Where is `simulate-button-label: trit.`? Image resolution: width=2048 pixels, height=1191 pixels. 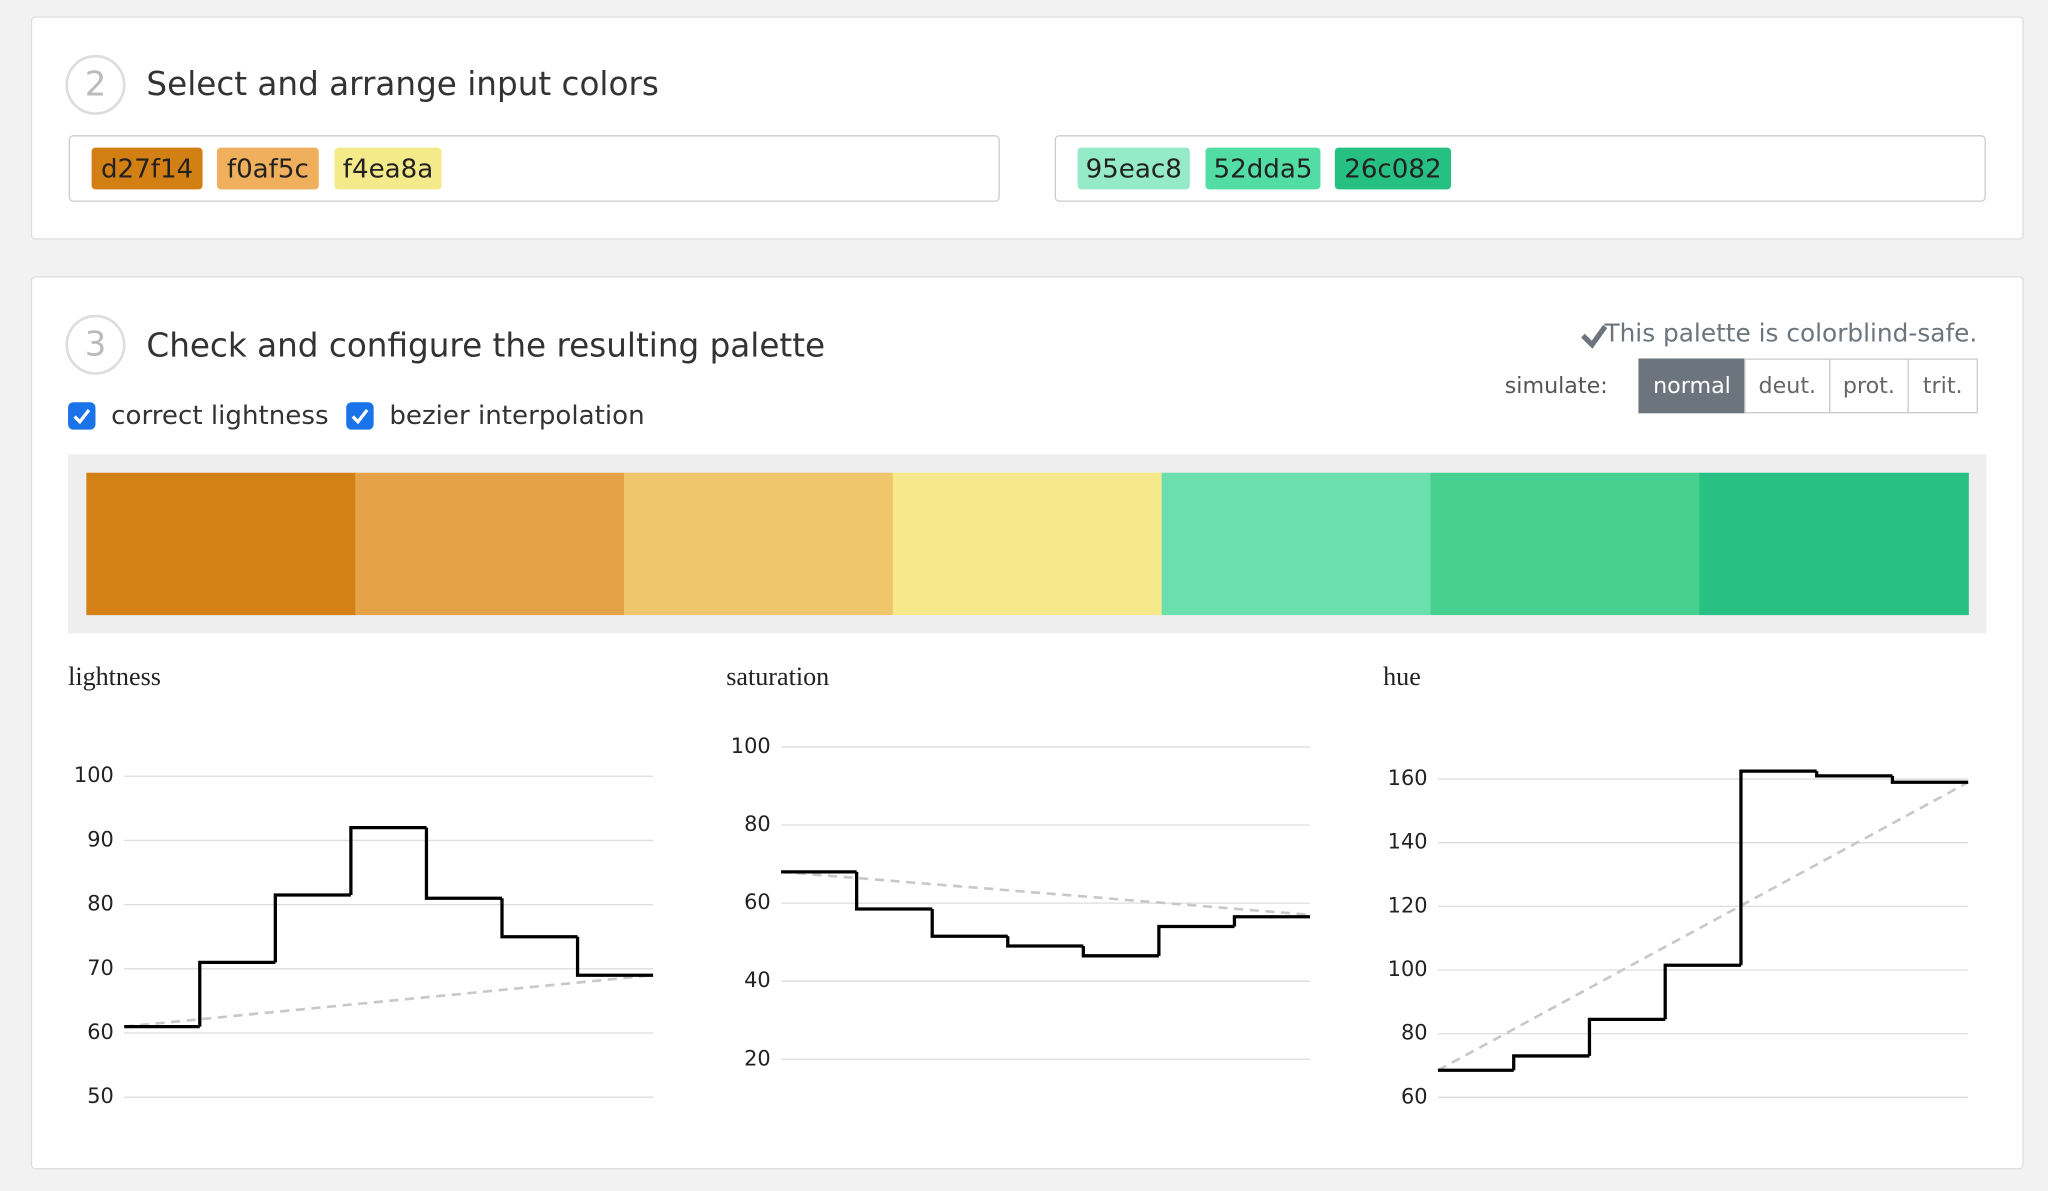
simulate-button-label: trit. is located at coordinates (1943, 386).